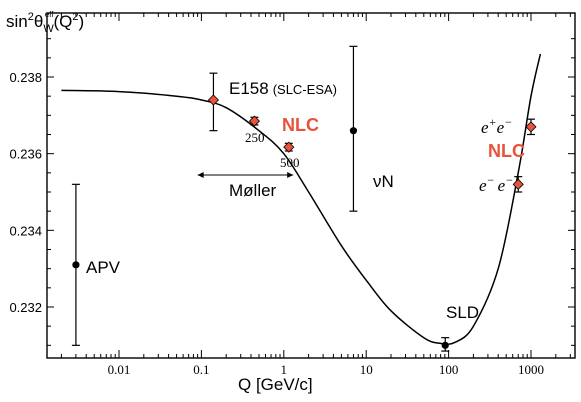 This screenshot has width=581, height=402. I want to click on moller-range-arrow, so click(245, 175).